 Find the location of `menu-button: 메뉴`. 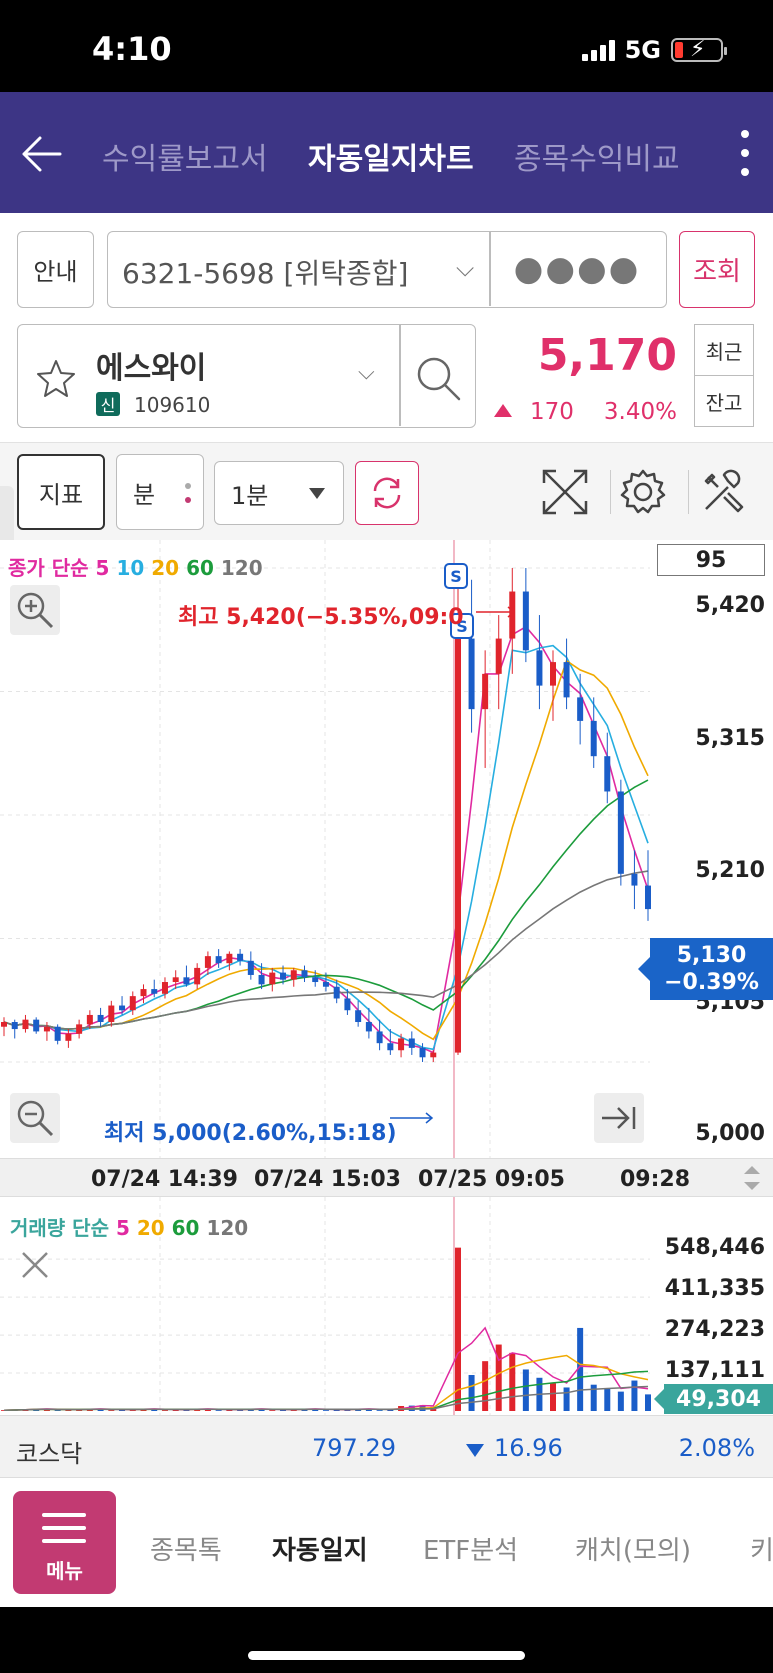

menu-button: 메뉴 is located at coordinates (64, 1542).